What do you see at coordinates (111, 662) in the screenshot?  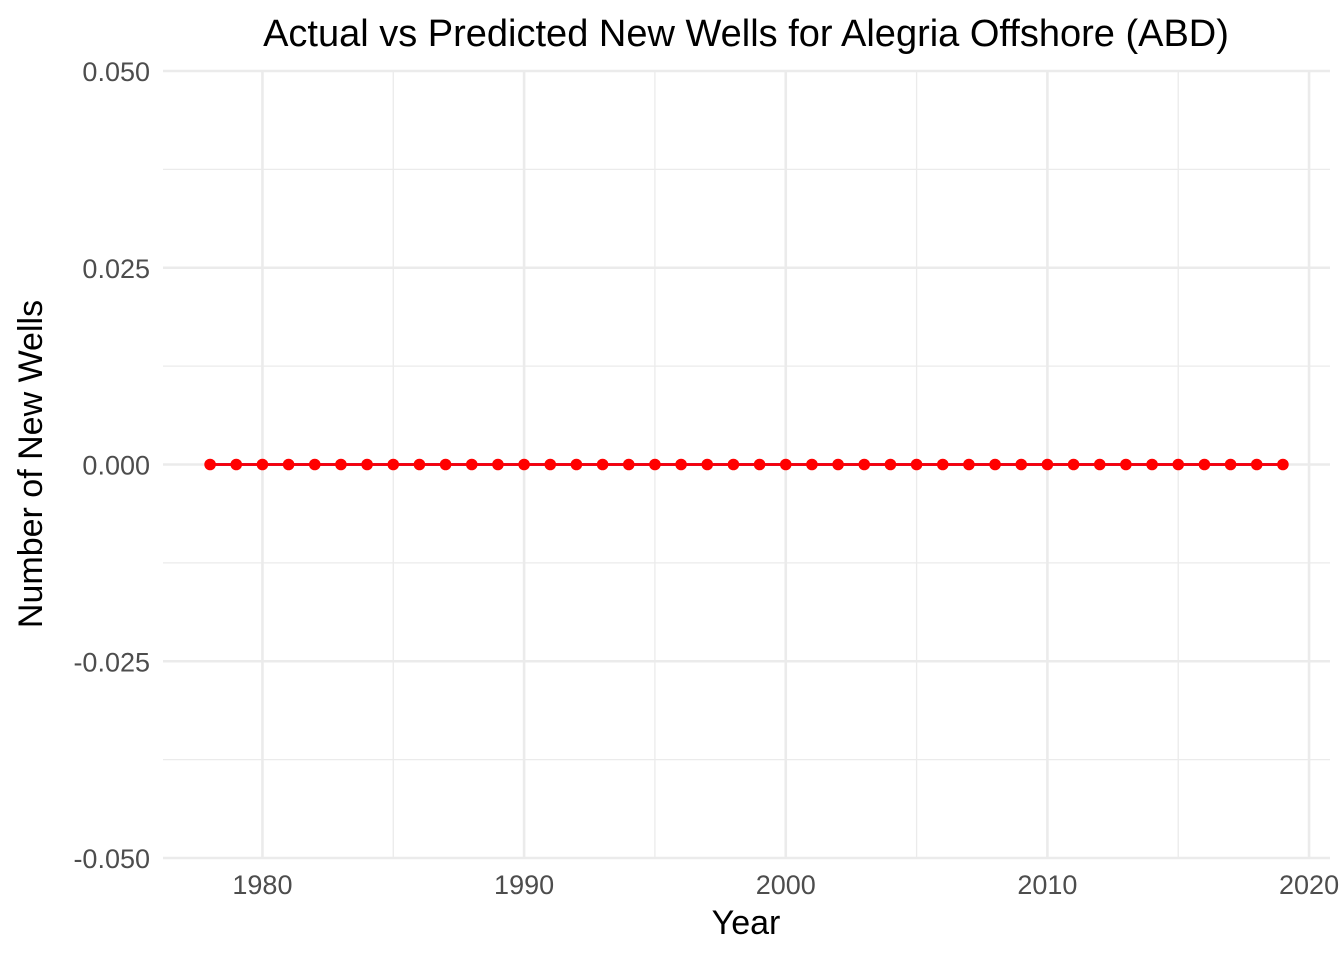 I see `y-tick-label: -0.025` at bounding box center [111, 662].